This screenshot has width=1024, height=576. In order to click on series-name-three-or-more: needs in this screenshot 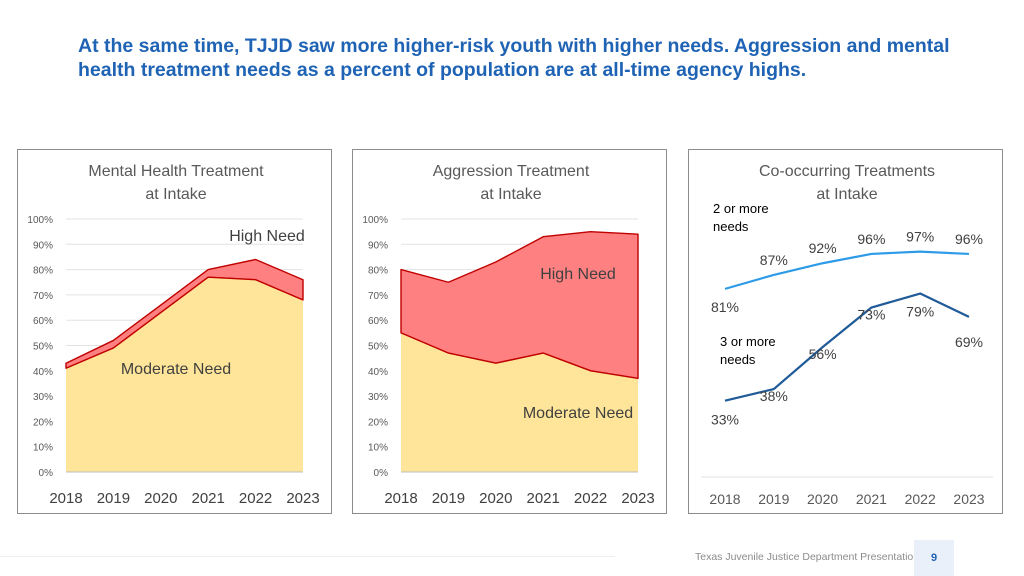, I will do `click(738, 359)`.